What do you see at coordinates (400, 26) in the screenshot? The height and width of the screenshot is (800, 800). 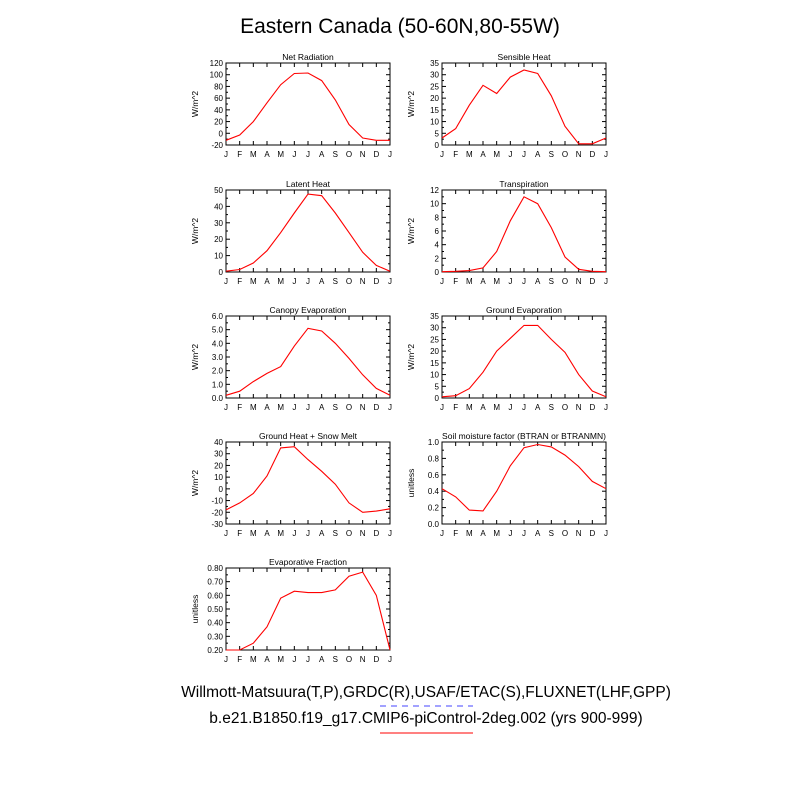 I see `figure-title: Eastern Canada (50-60N,80-55W)` at bounding box center [400, 26].